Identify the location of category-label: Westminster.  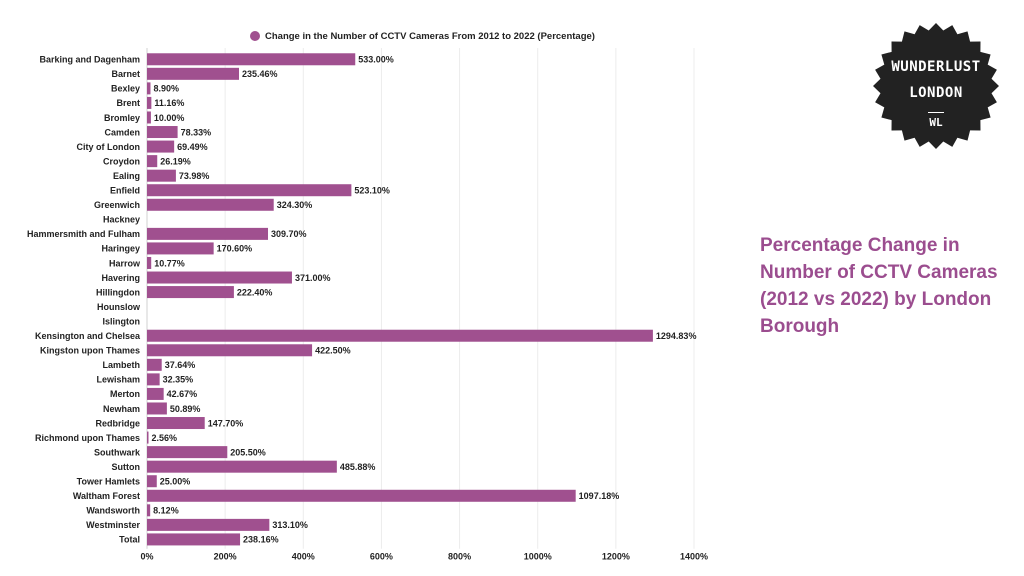
(113, 525).